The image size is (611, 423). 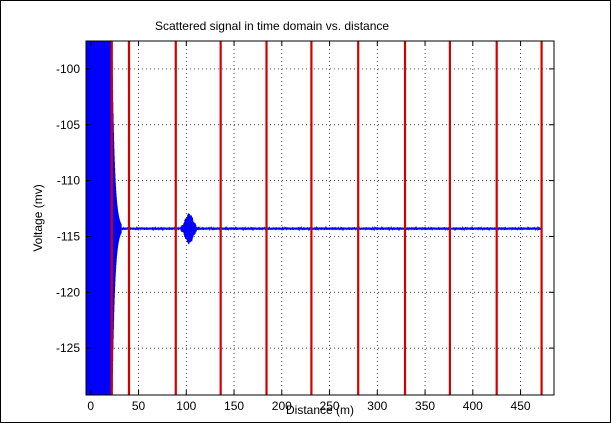 I want to click on signal-line, so click(x=331, y=229).